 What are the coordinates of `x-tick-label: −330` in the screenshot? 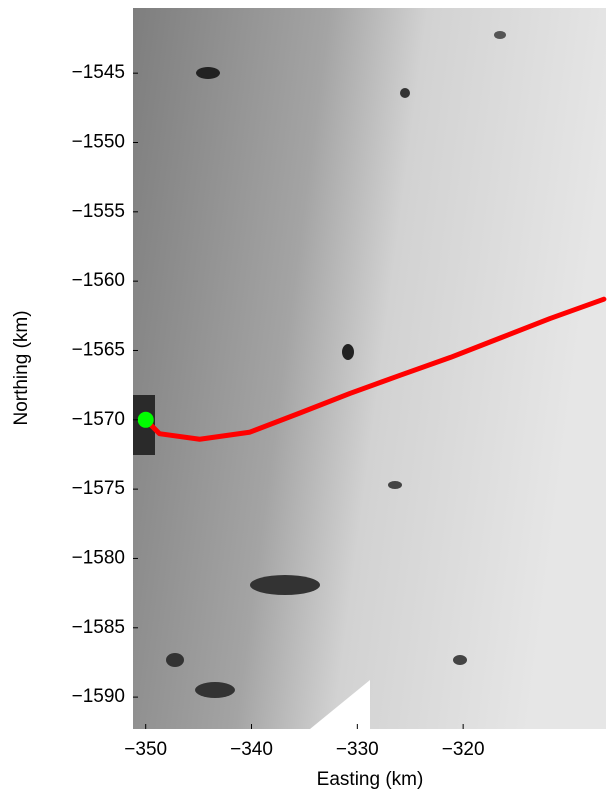 It's located at (357, 749).